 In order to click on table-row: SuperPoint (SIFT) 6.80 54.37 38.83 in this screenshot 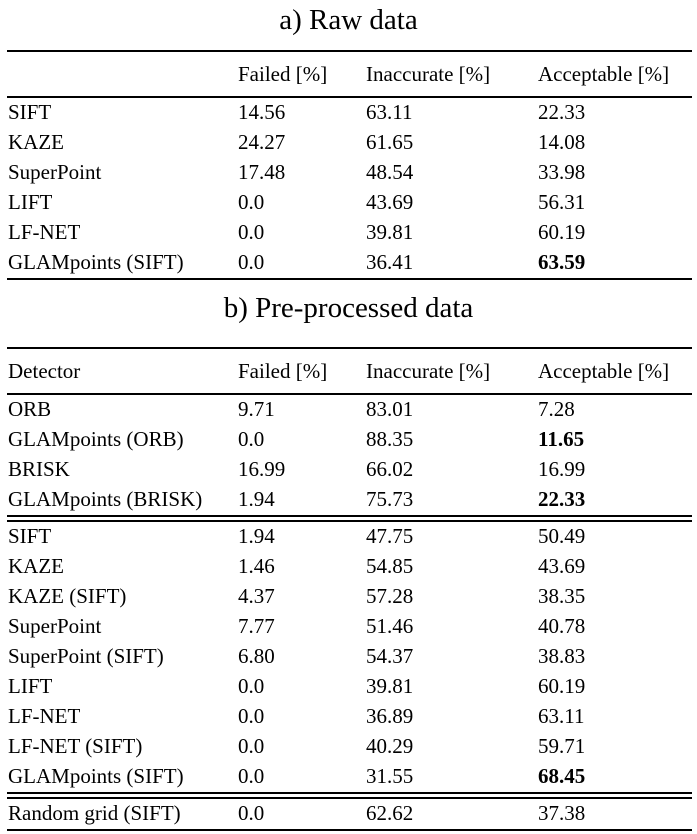, I will do `click(349, 657)`.